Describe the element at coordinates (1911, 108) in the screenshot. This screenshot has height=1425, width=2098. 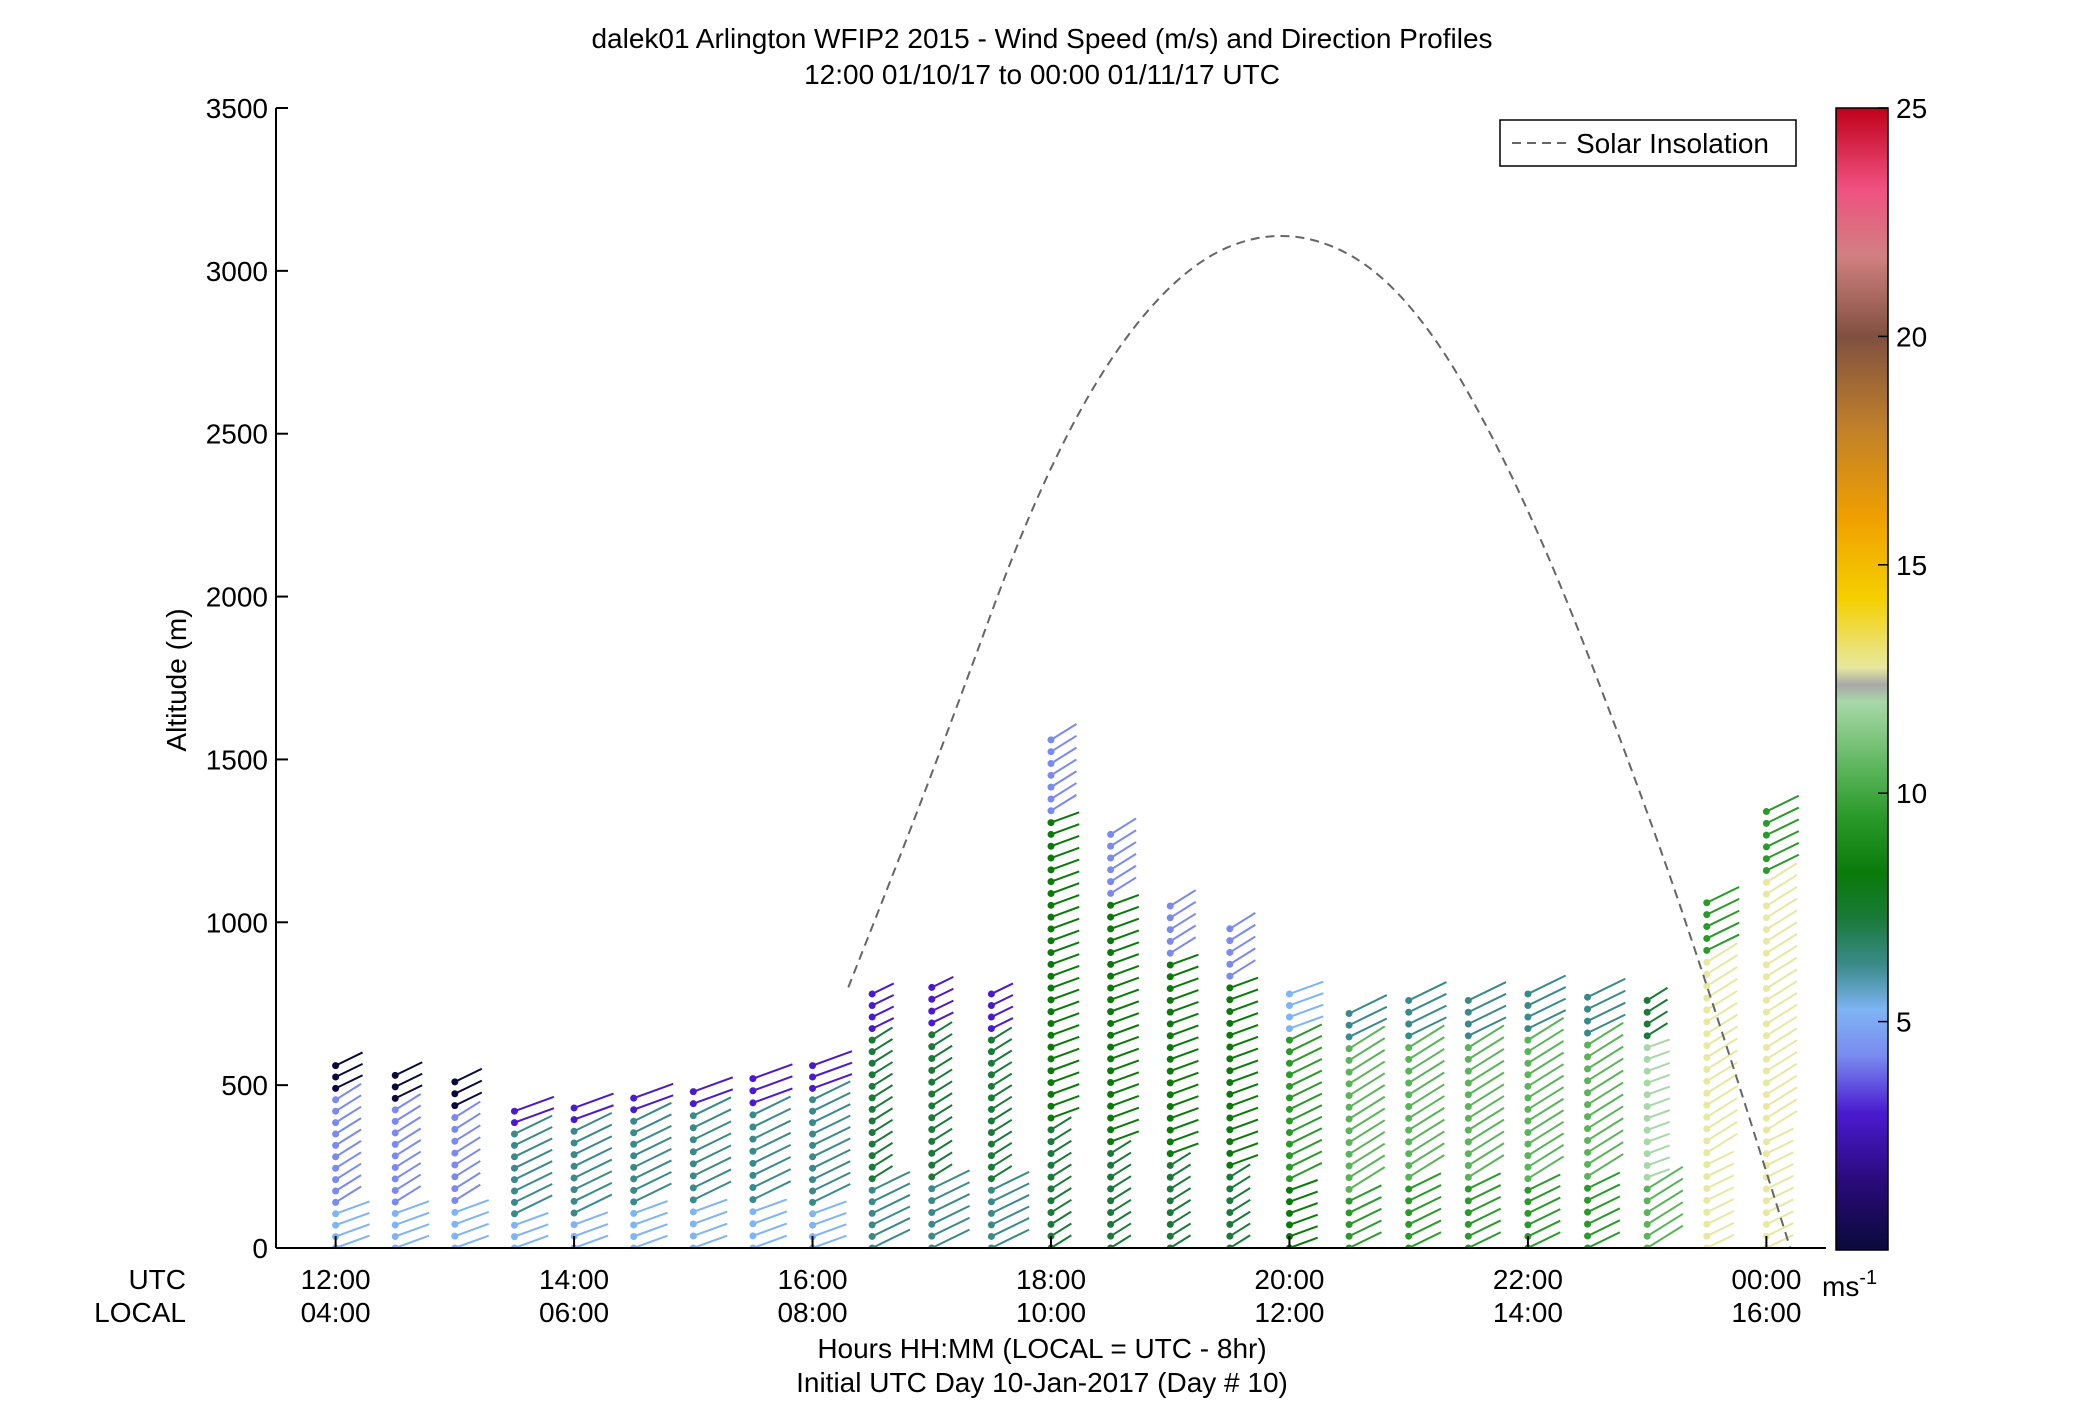
I see `colorbar-tick-label: 25` at that location.